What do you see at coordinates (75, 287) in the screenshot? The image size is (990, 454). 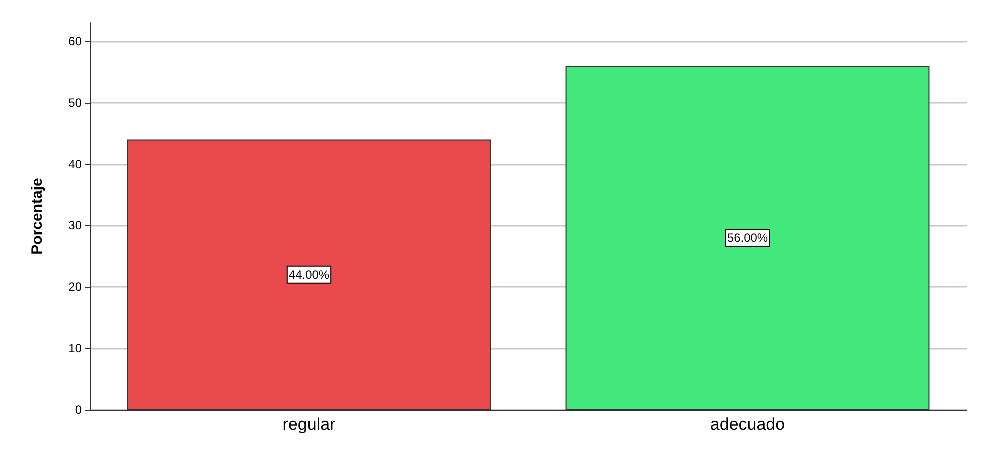 I see `y-tick-label: 20` at bounding box center [75, 287].